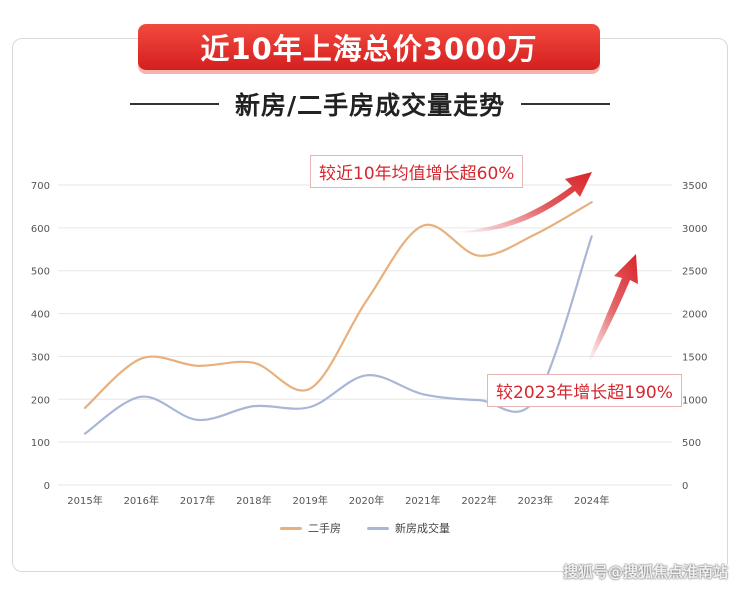 The width and height of the screenshot is (740, 590). I want to click on banner-title: 近10年上海总价3000万, so click(369, 49).